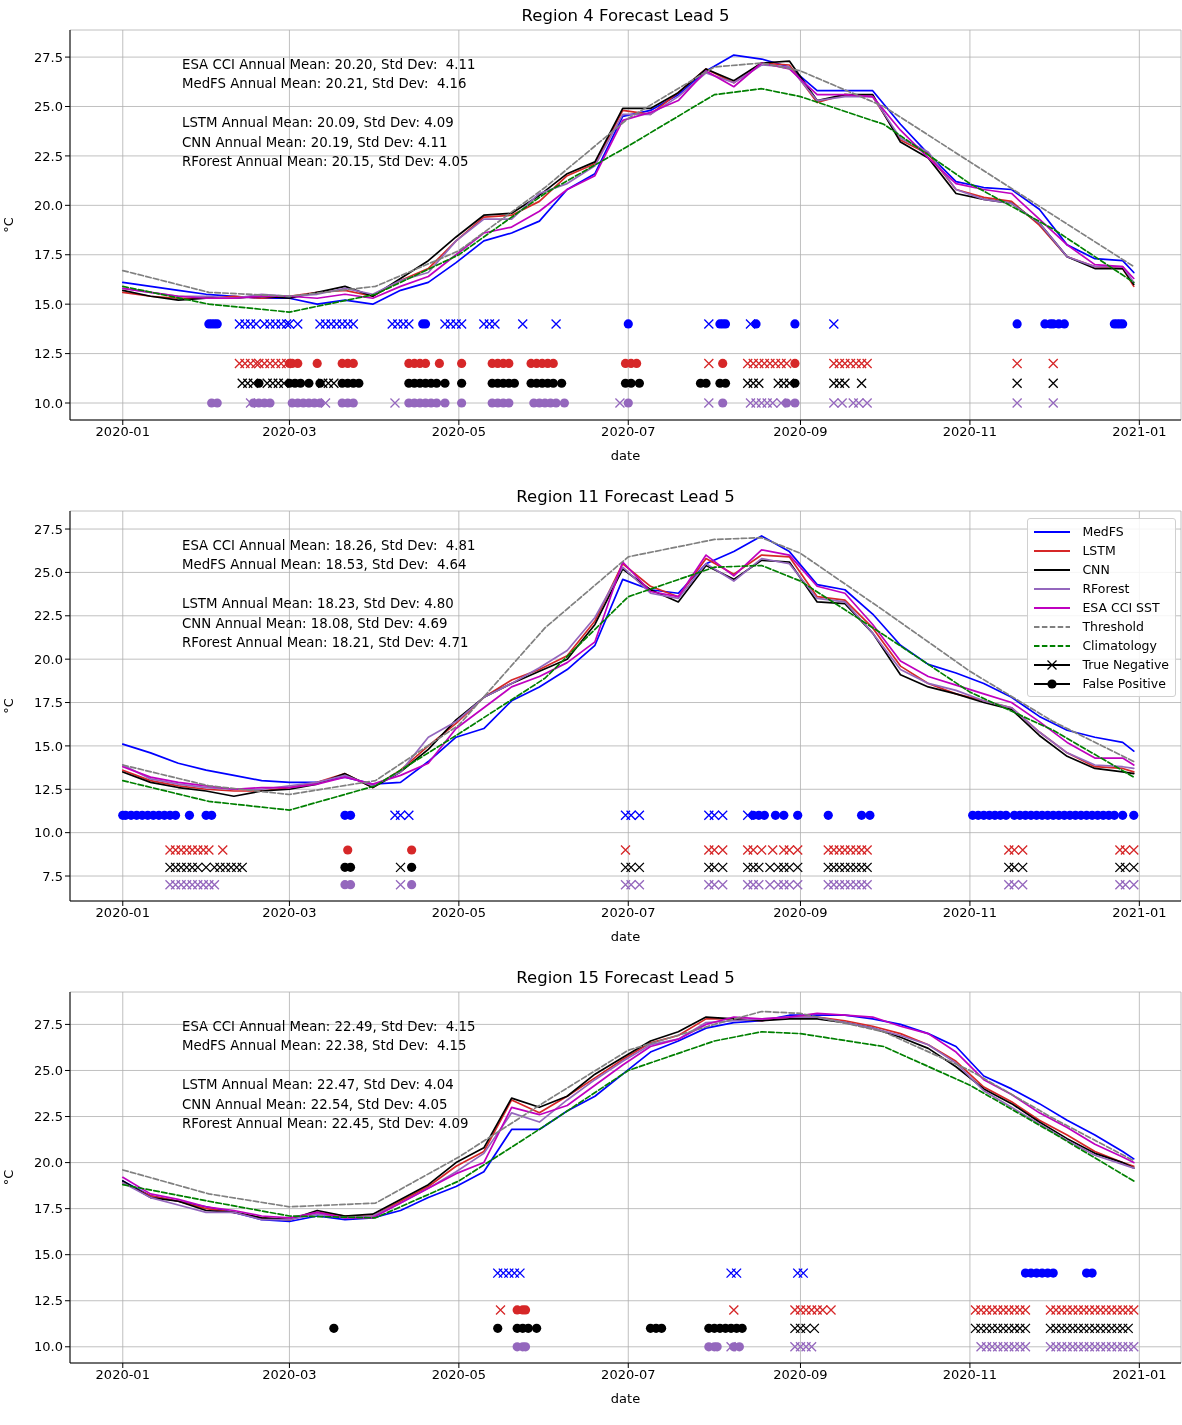 The image size is (1182, 1425). I want to click on legend-label: Climatology, so click(1119, 645).